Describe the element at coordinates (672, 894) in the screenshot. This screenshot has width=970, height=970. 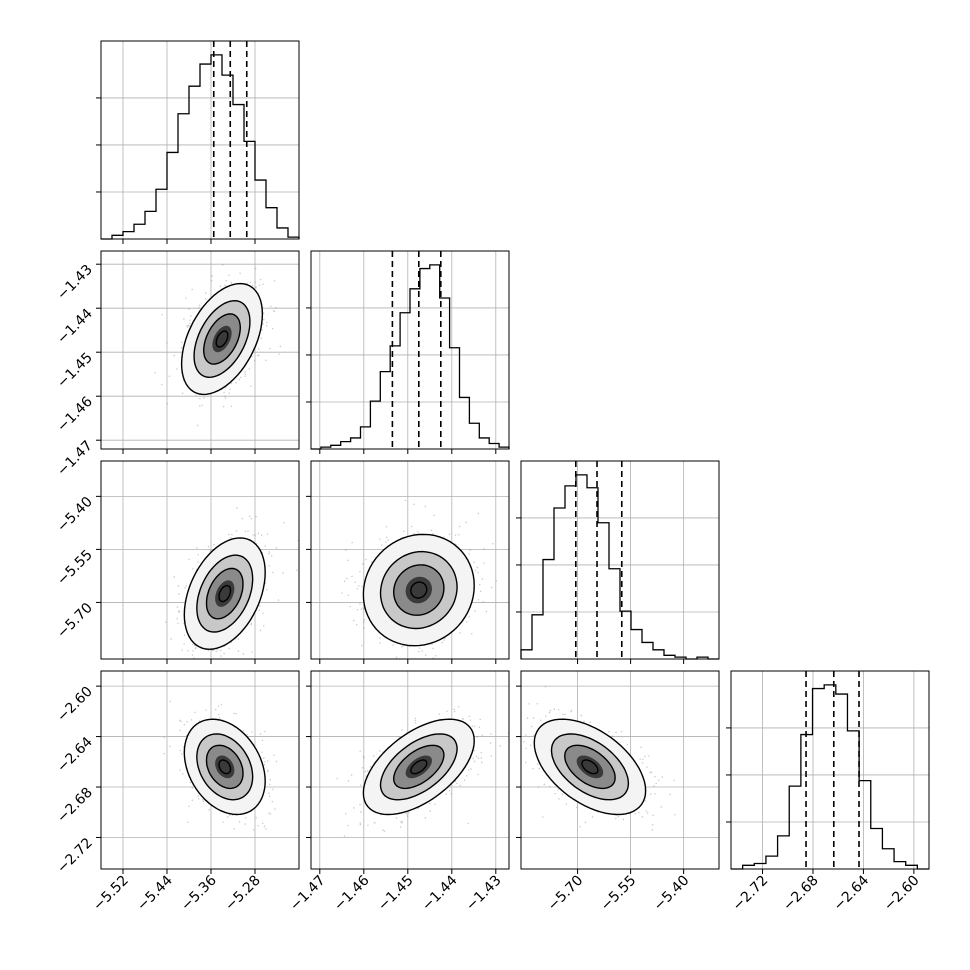
I see `x-tick-label: −5.40` at that location.